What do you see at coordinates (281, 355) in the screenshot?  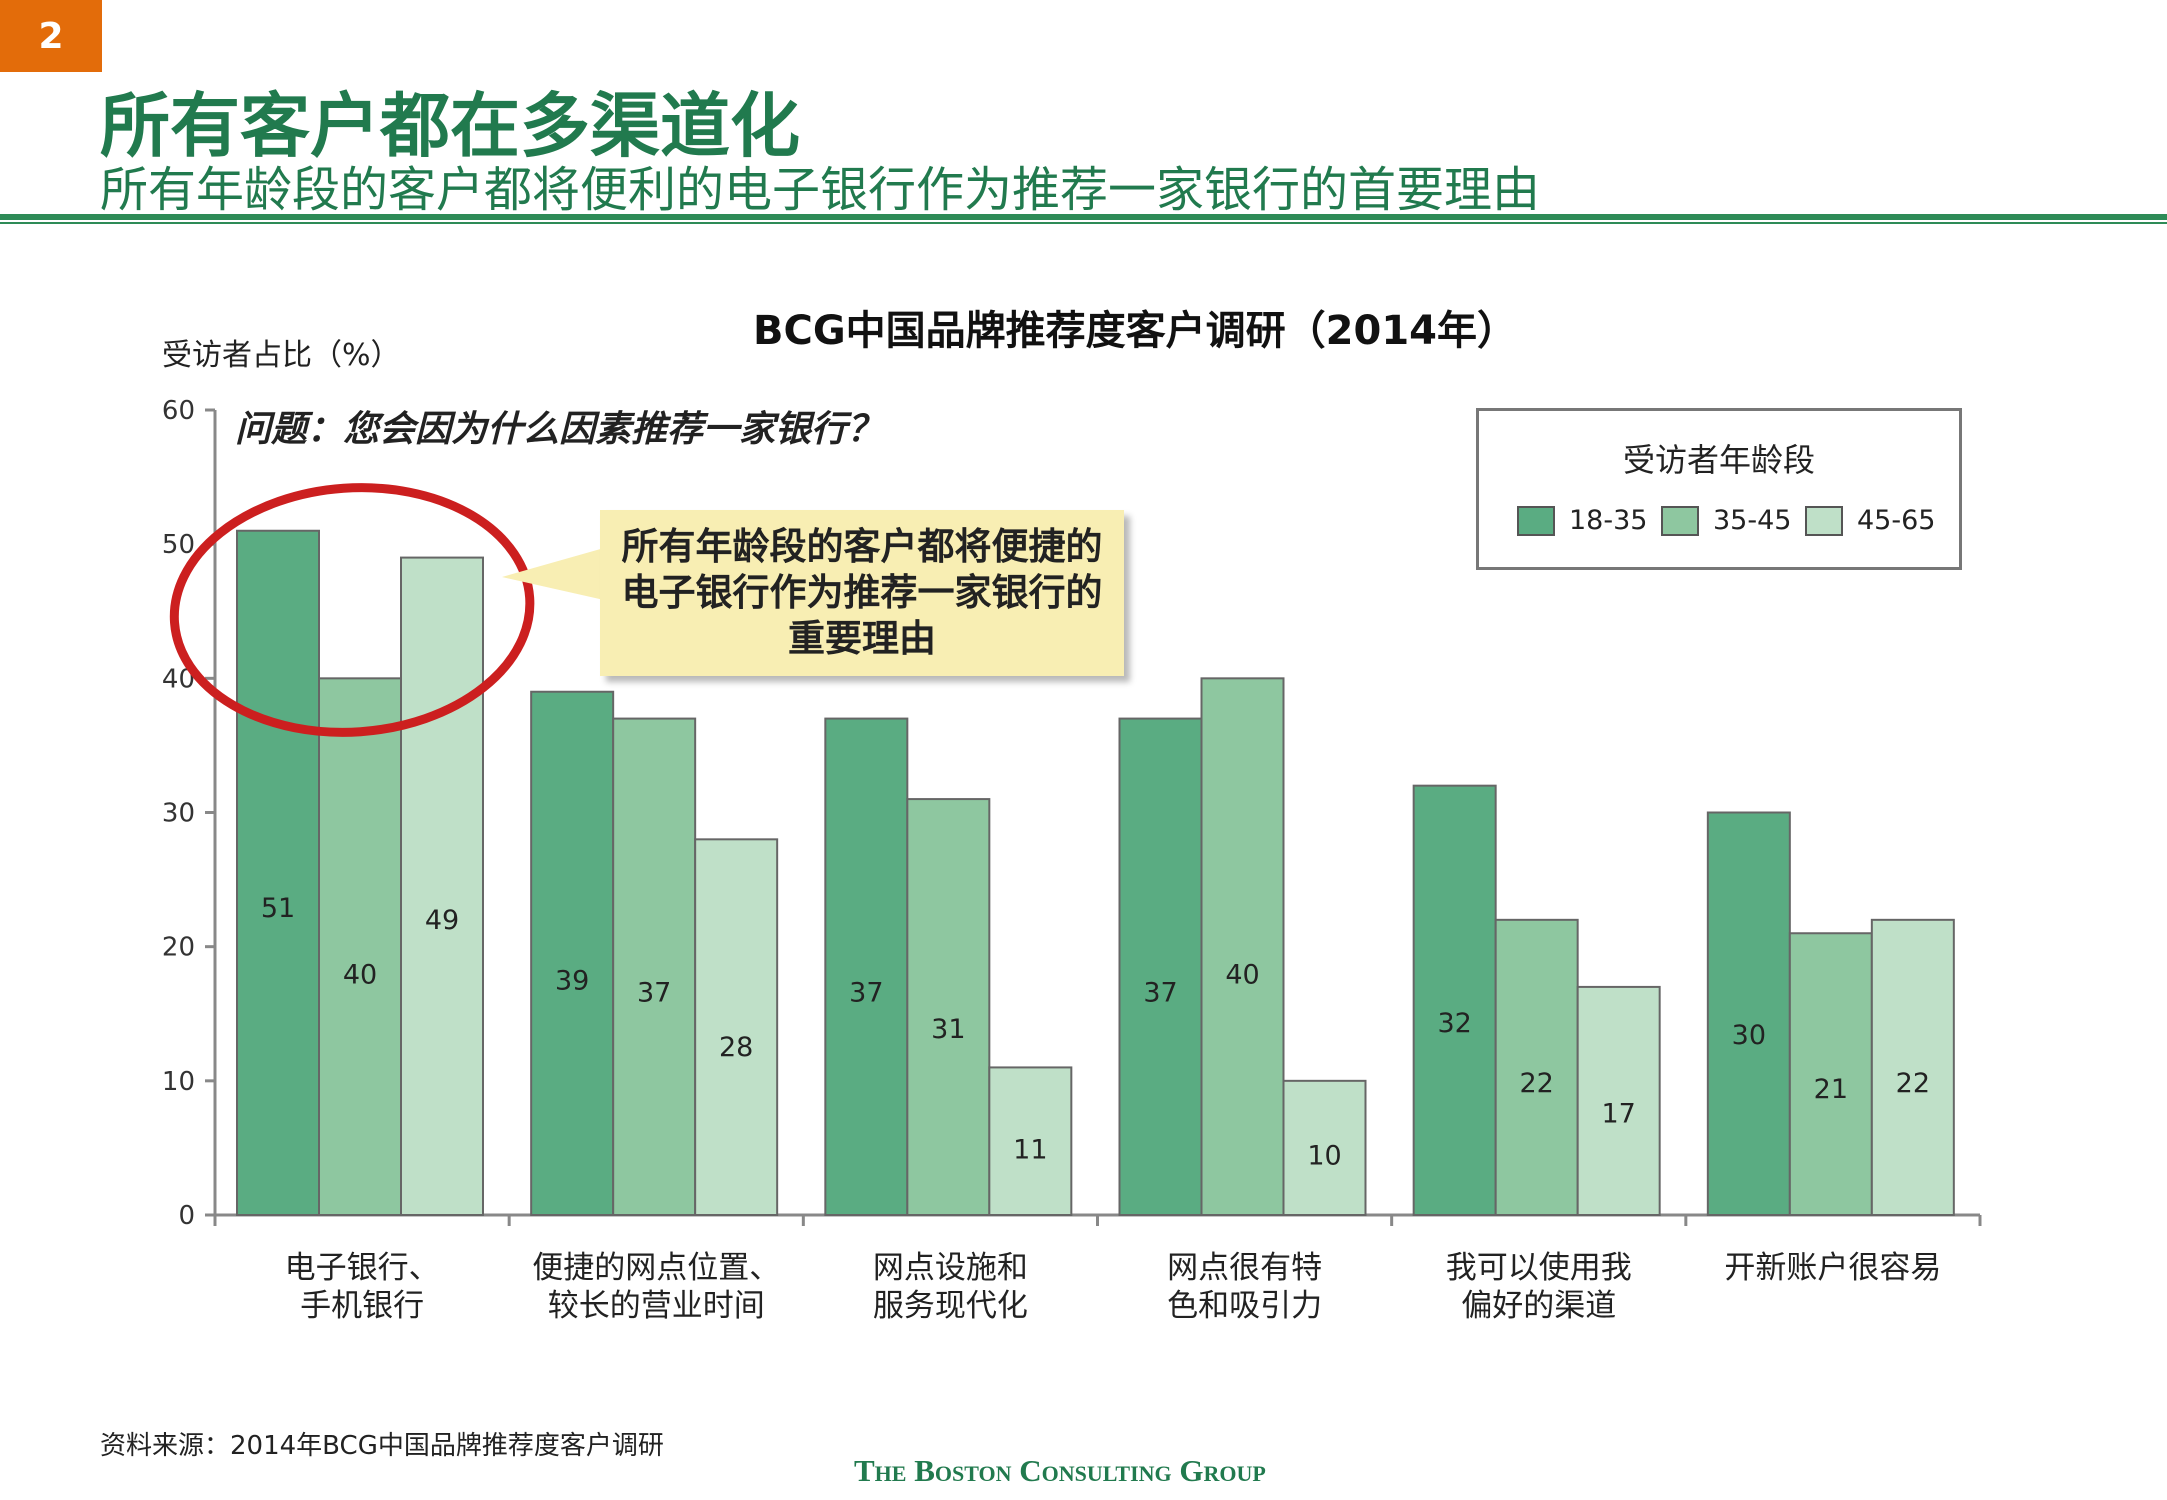 I see `y-axis-label: 受访者占比（%）` at bounding box center [281, 355].